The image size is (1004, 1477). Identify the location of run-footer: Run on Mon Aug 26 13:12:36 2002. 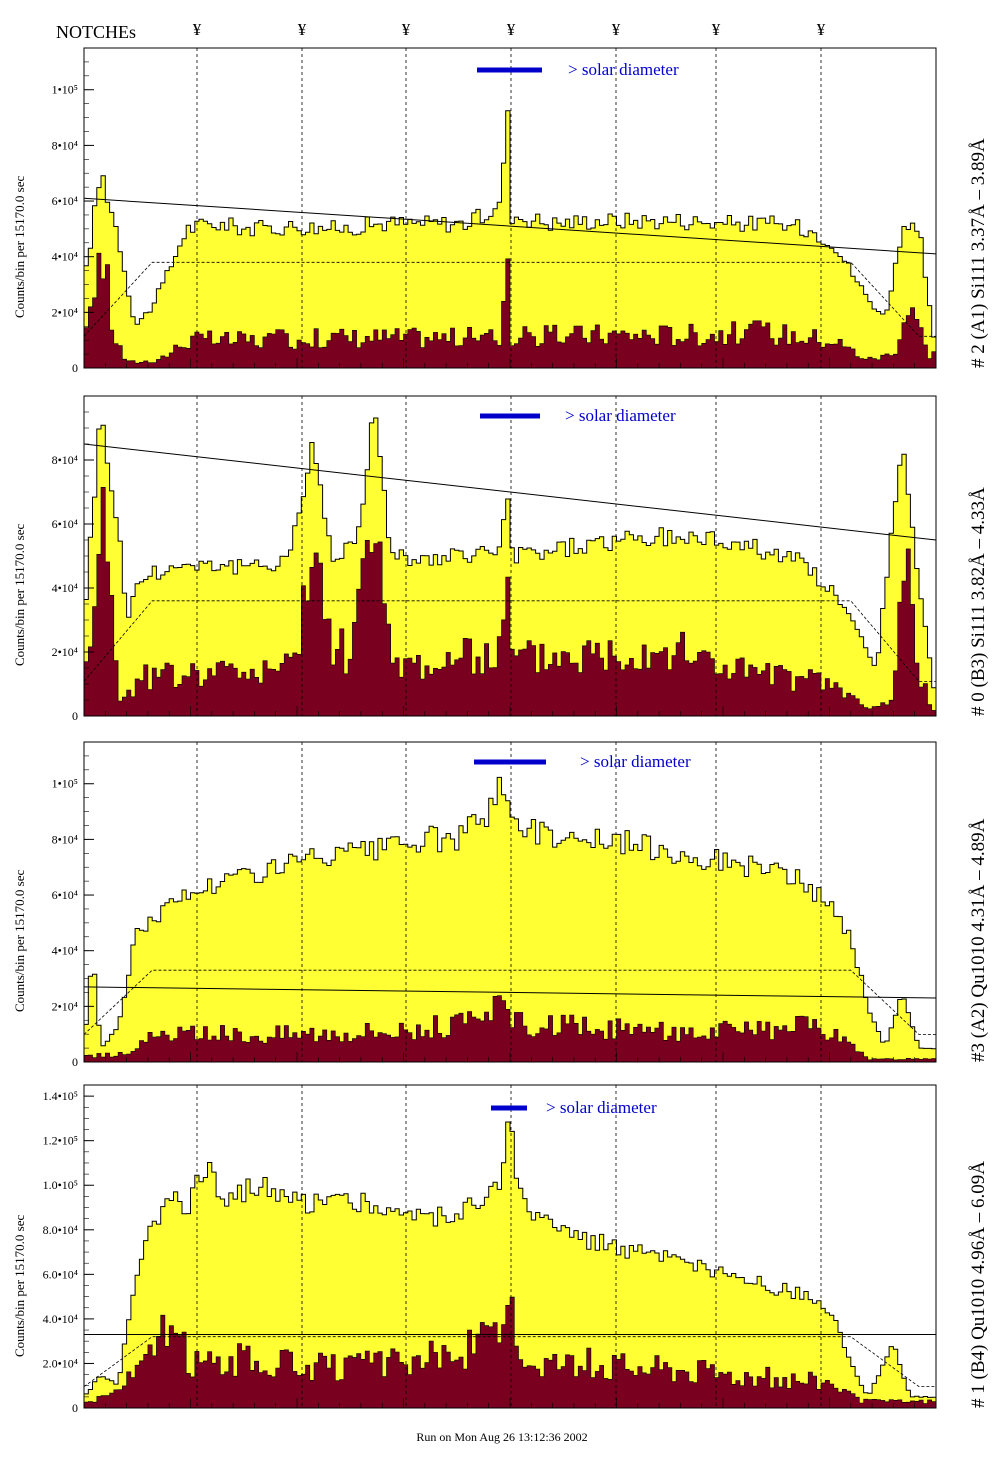
(502, 1437).